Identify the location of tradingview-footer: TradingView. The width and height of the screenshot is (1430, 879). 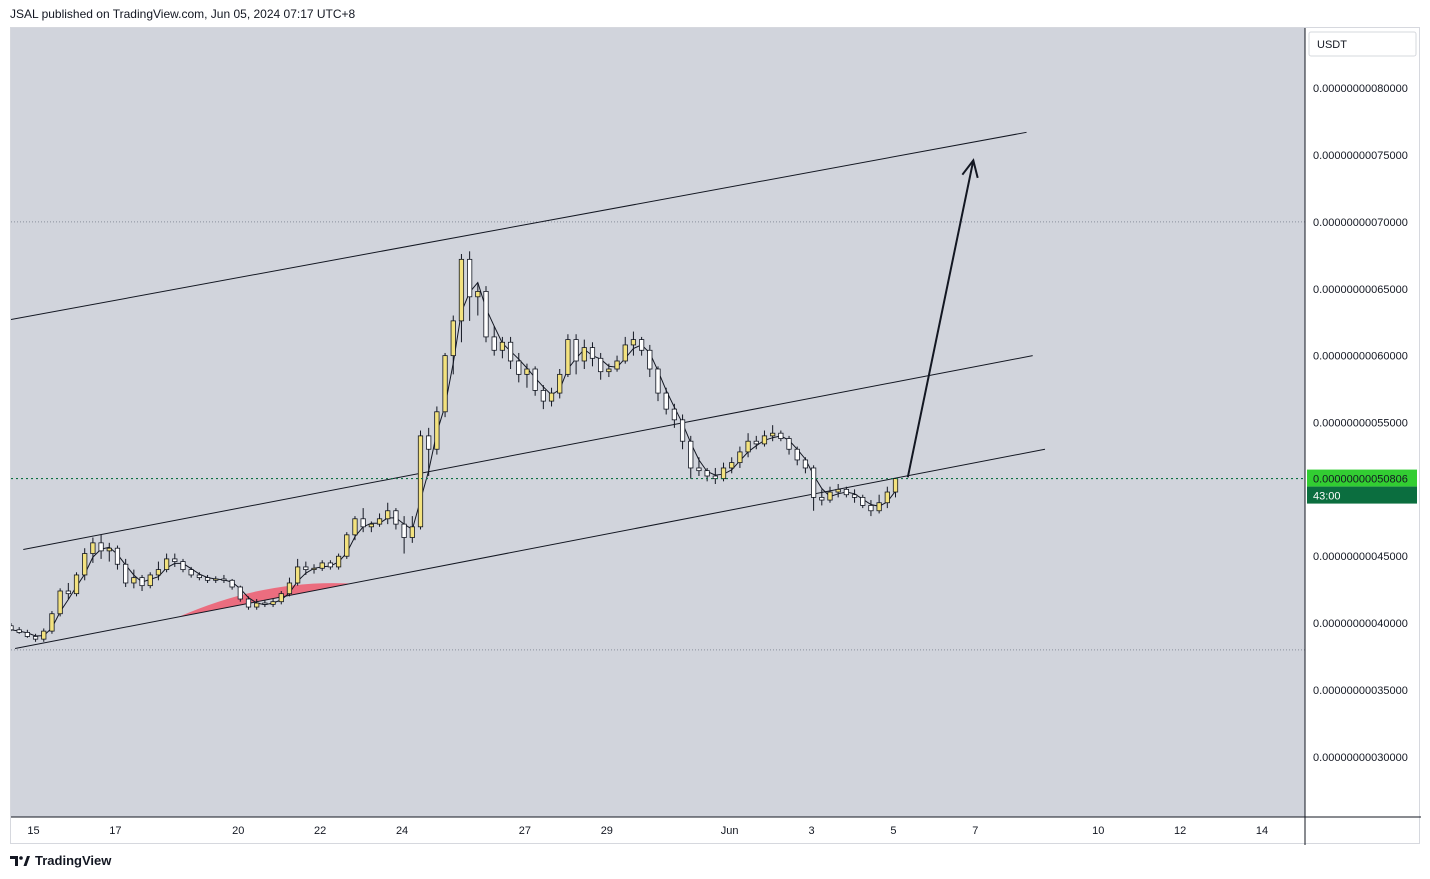
(60, 860).